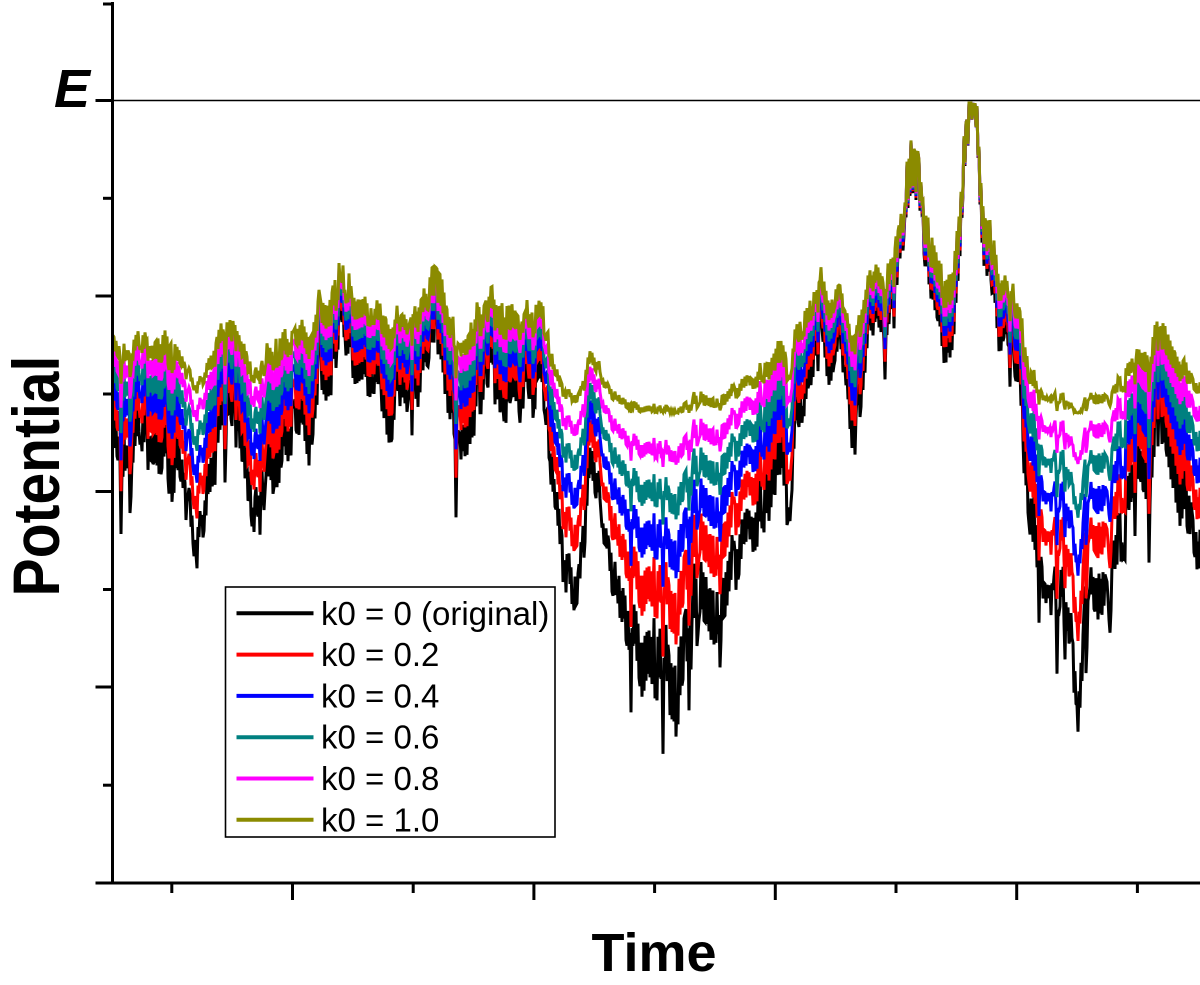 This screenshot has height=985, width=1200. I want to click on svg-text: Time, so click(653, 953).